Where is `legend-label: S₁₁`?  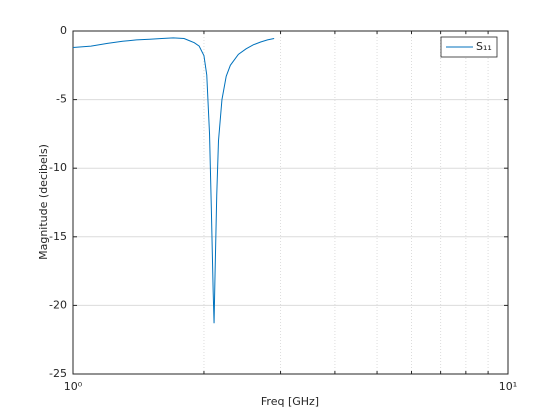
legend-label: S₁₁ is located at coordinates (484, 46).